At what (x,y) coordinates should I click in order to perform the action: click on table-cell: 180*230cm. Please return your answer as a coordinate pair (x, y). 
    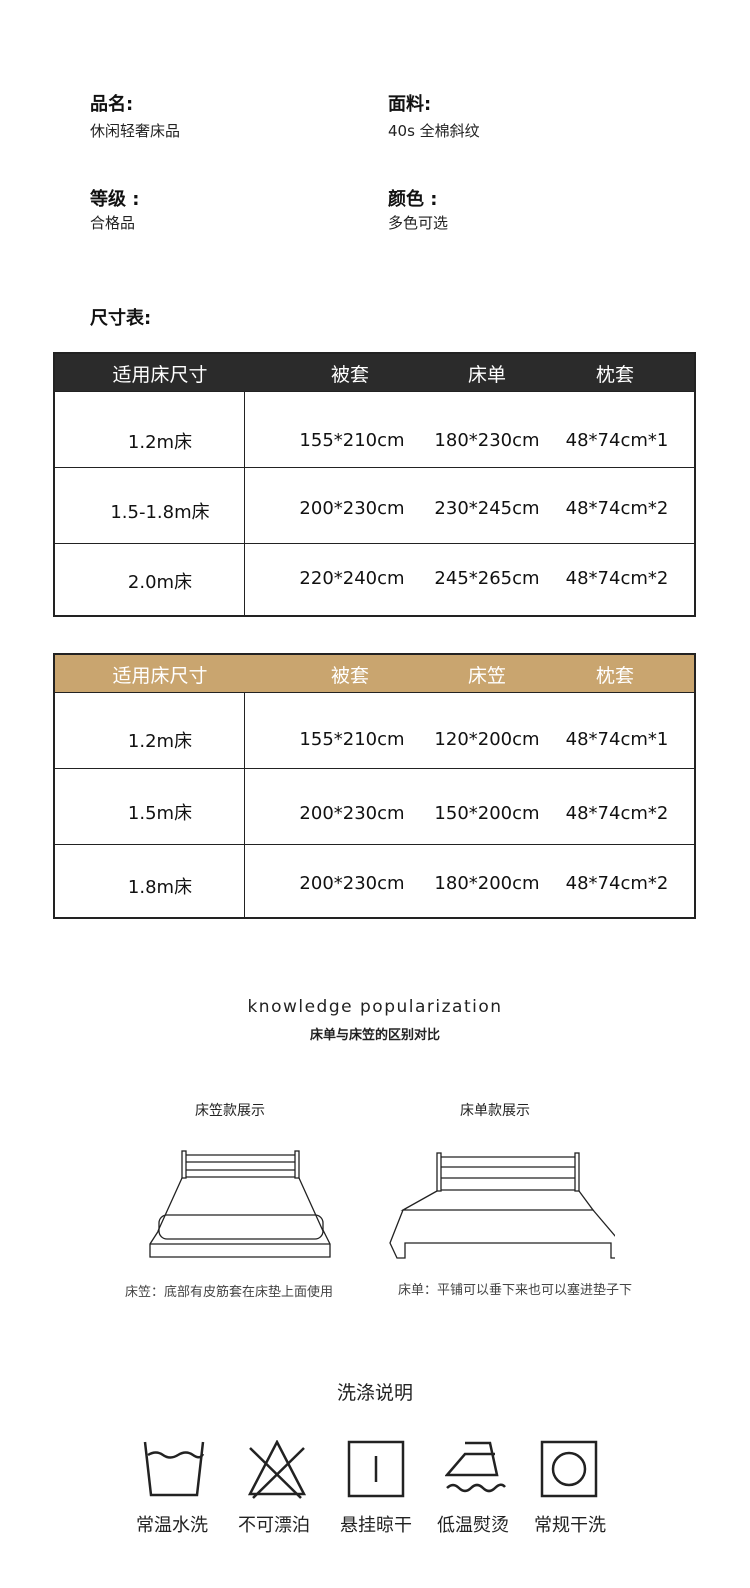
    Looking at the image, I should click on (487, 440).